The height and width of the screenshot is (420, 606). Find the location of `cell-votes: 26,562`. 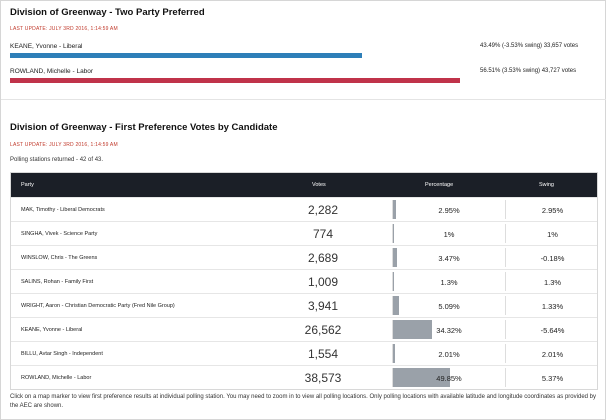

cell-votes: 26,562 is located at coordinates (323, 330).